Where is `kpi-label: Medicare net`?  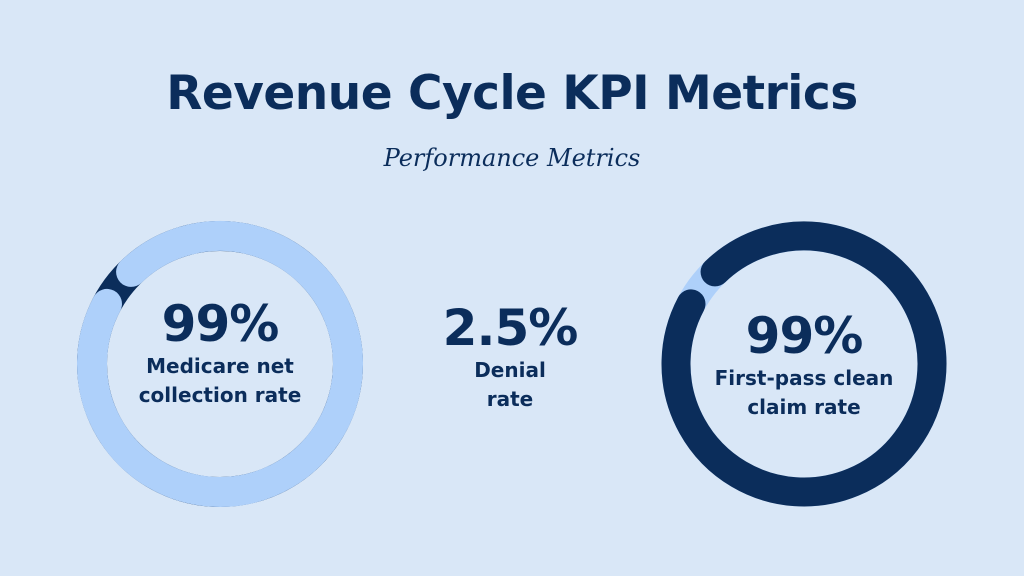 kpi-label: Medicare net is located at coordinates (220, 366).